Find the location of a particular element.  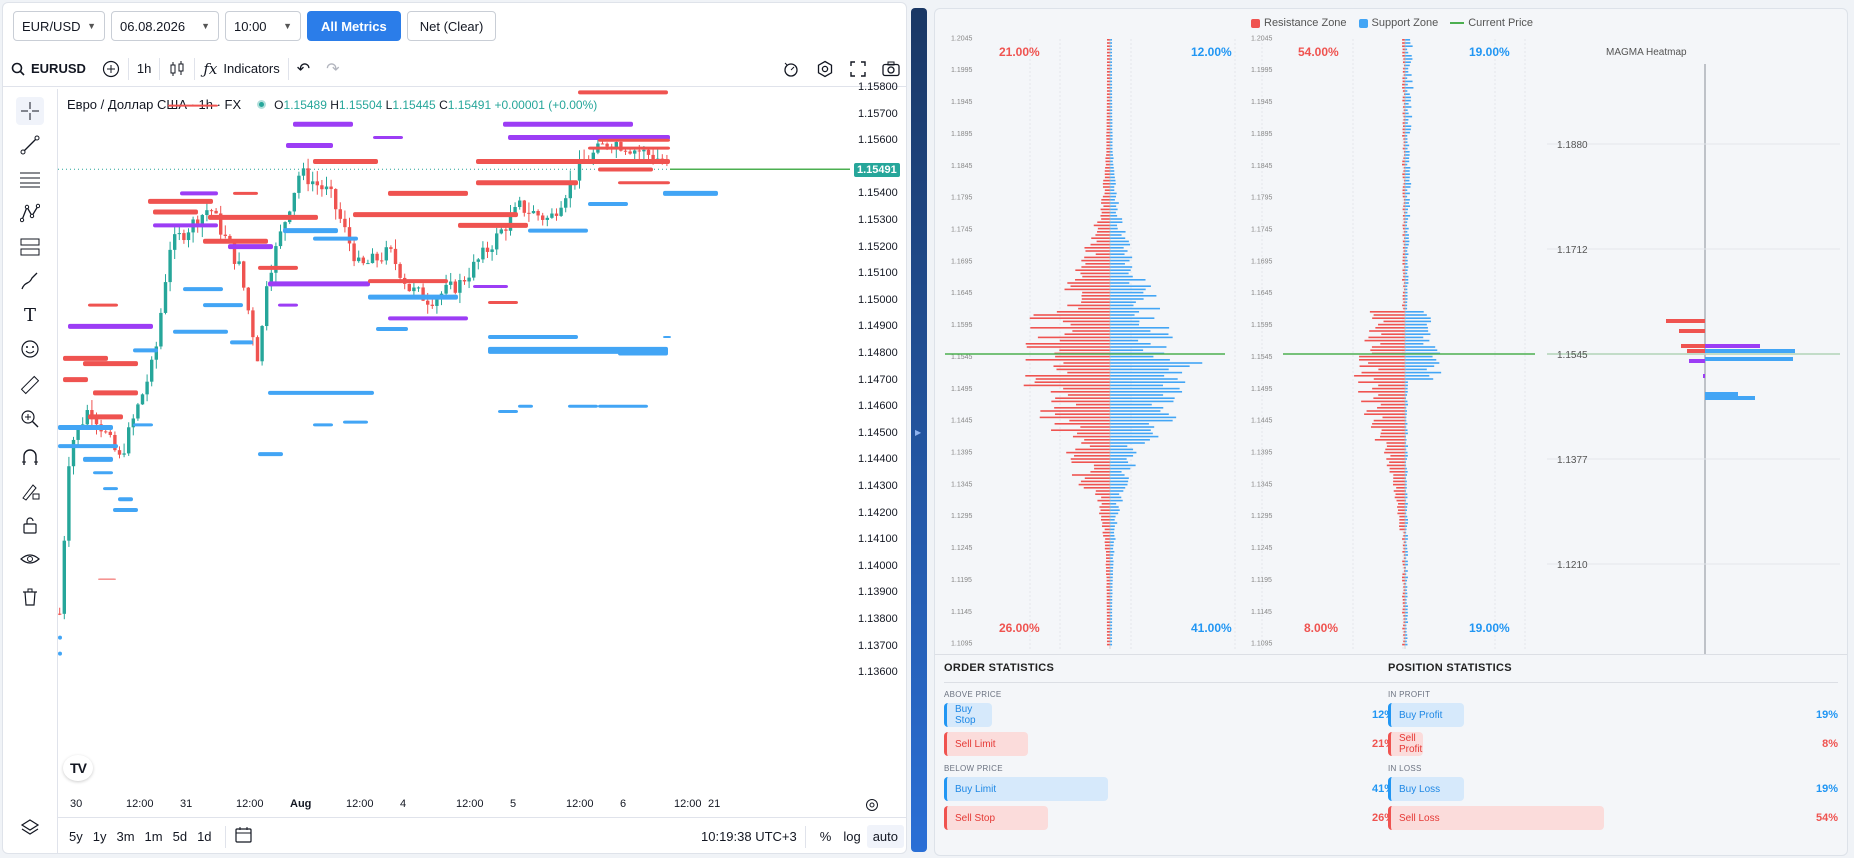

chart-type-button is located at coordinates (177, 69).